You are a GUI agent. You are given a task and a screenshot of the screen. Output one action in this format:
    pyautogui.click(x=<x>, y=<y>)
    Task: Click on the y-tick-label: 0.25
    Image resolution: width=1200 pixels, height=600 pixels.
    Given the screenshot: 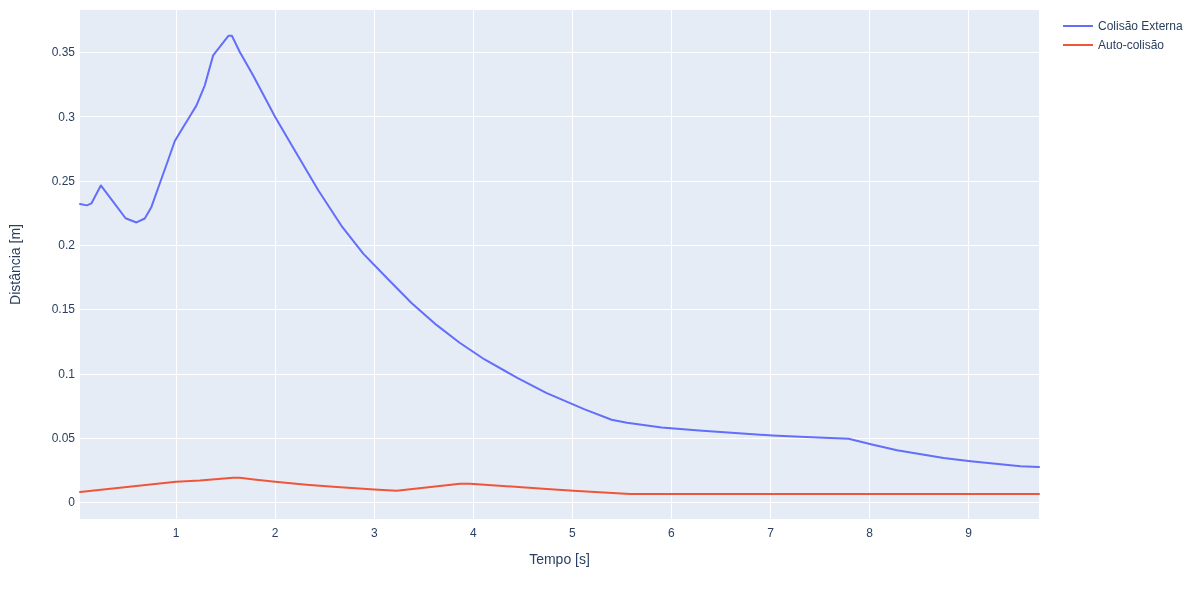 What is the action you would take?
    pyautogui.click(x=63, y=180)
    